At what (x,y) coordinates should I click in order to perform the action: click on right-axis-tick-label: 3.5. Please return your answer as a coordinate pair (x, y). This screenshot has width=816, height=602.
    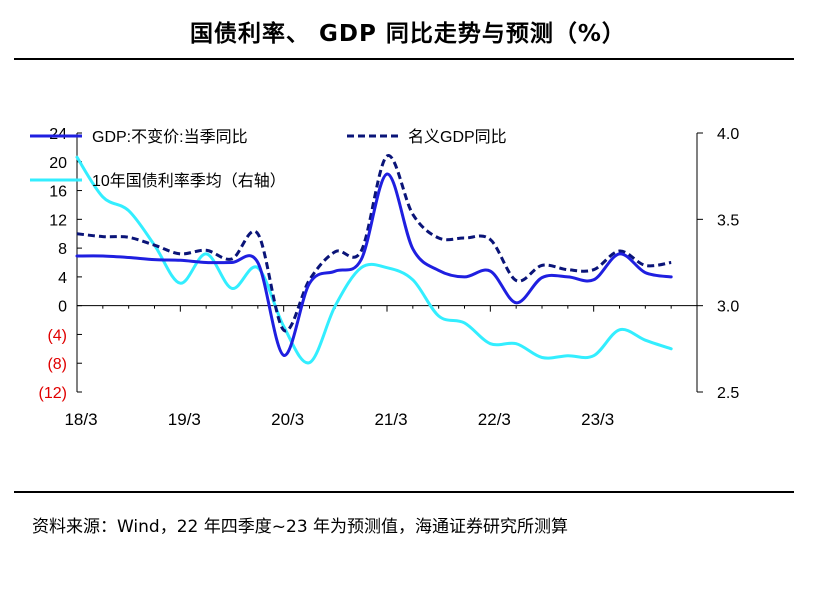
    Looking at the image, I should click on (728, 220).